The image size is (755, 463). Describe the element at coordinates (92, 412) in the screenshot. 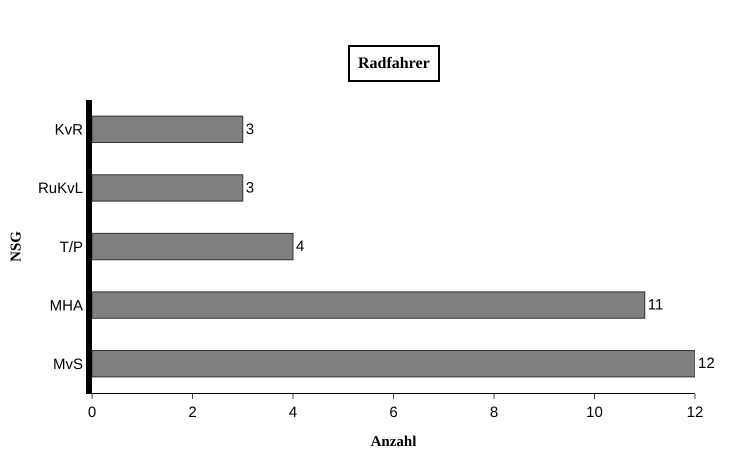

I see `x-tick-label: 0` at that location.